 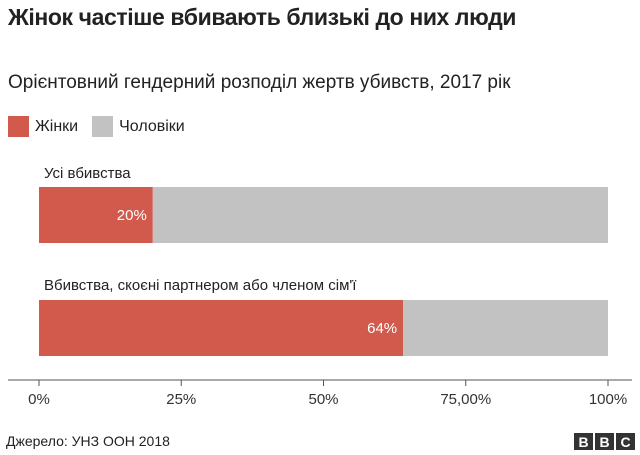 What do you see at coordinates (152, 126) in the screenshot?
I see `legend-label-men: Чоловіки` at bounding box center [152, 126].